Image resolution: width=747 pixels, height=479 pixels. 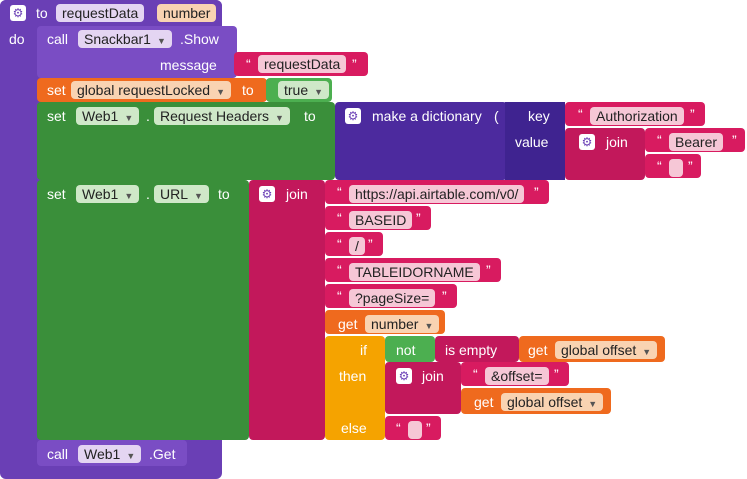 What do you see at coordinates (637, 116) in the screenshot?
I see `authorization-text-value: Authorization` at bounding box center [637, 116].